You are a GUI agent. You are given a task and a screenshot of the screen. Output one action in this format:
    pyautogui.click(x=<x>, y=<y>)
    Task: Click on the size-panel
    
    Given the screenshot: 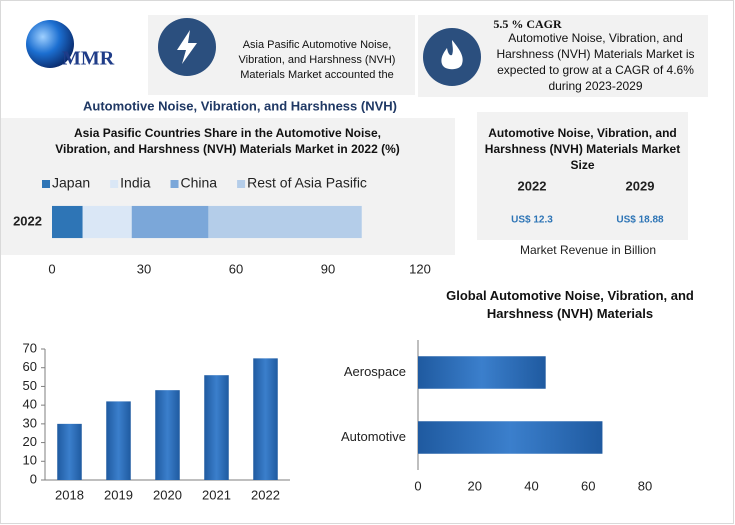 What is the action you would take?
    pyautogui.click(x=582, y=176)
    